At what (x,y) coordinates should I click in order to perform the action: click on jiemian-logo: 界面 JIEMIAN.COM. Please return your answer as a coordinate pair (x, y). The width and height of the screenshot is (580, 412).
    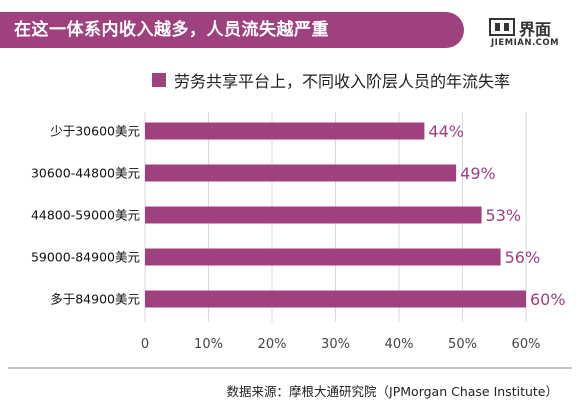
    Looking at the image, I should click on (529, 33).